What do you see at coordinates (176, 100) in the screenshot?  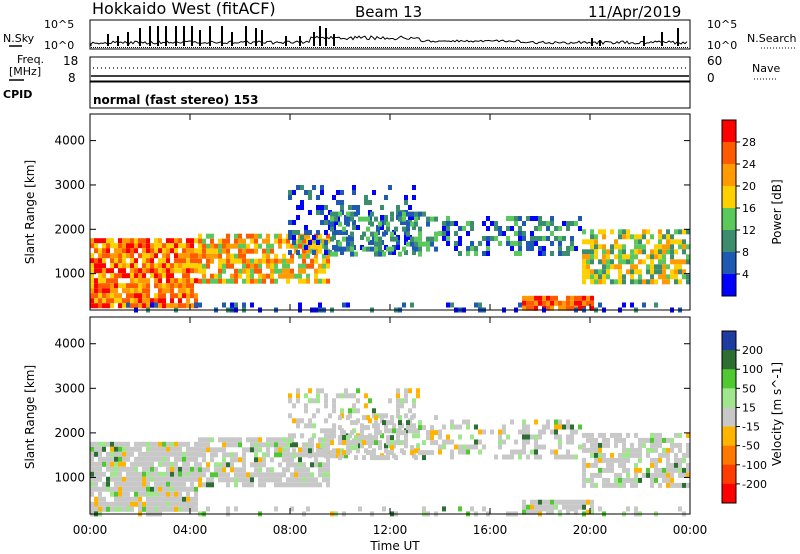 I see `cpid-text: normal (fast stereo) 153` at bounding box center [176, 100].